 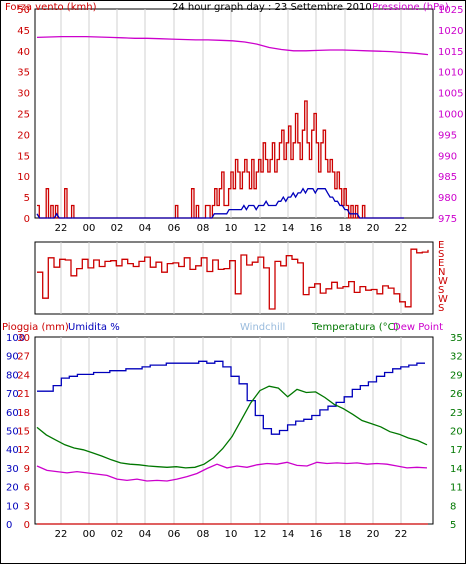 I want to click on temperature-y-tick-7: 26, so click(x=456, y=394).